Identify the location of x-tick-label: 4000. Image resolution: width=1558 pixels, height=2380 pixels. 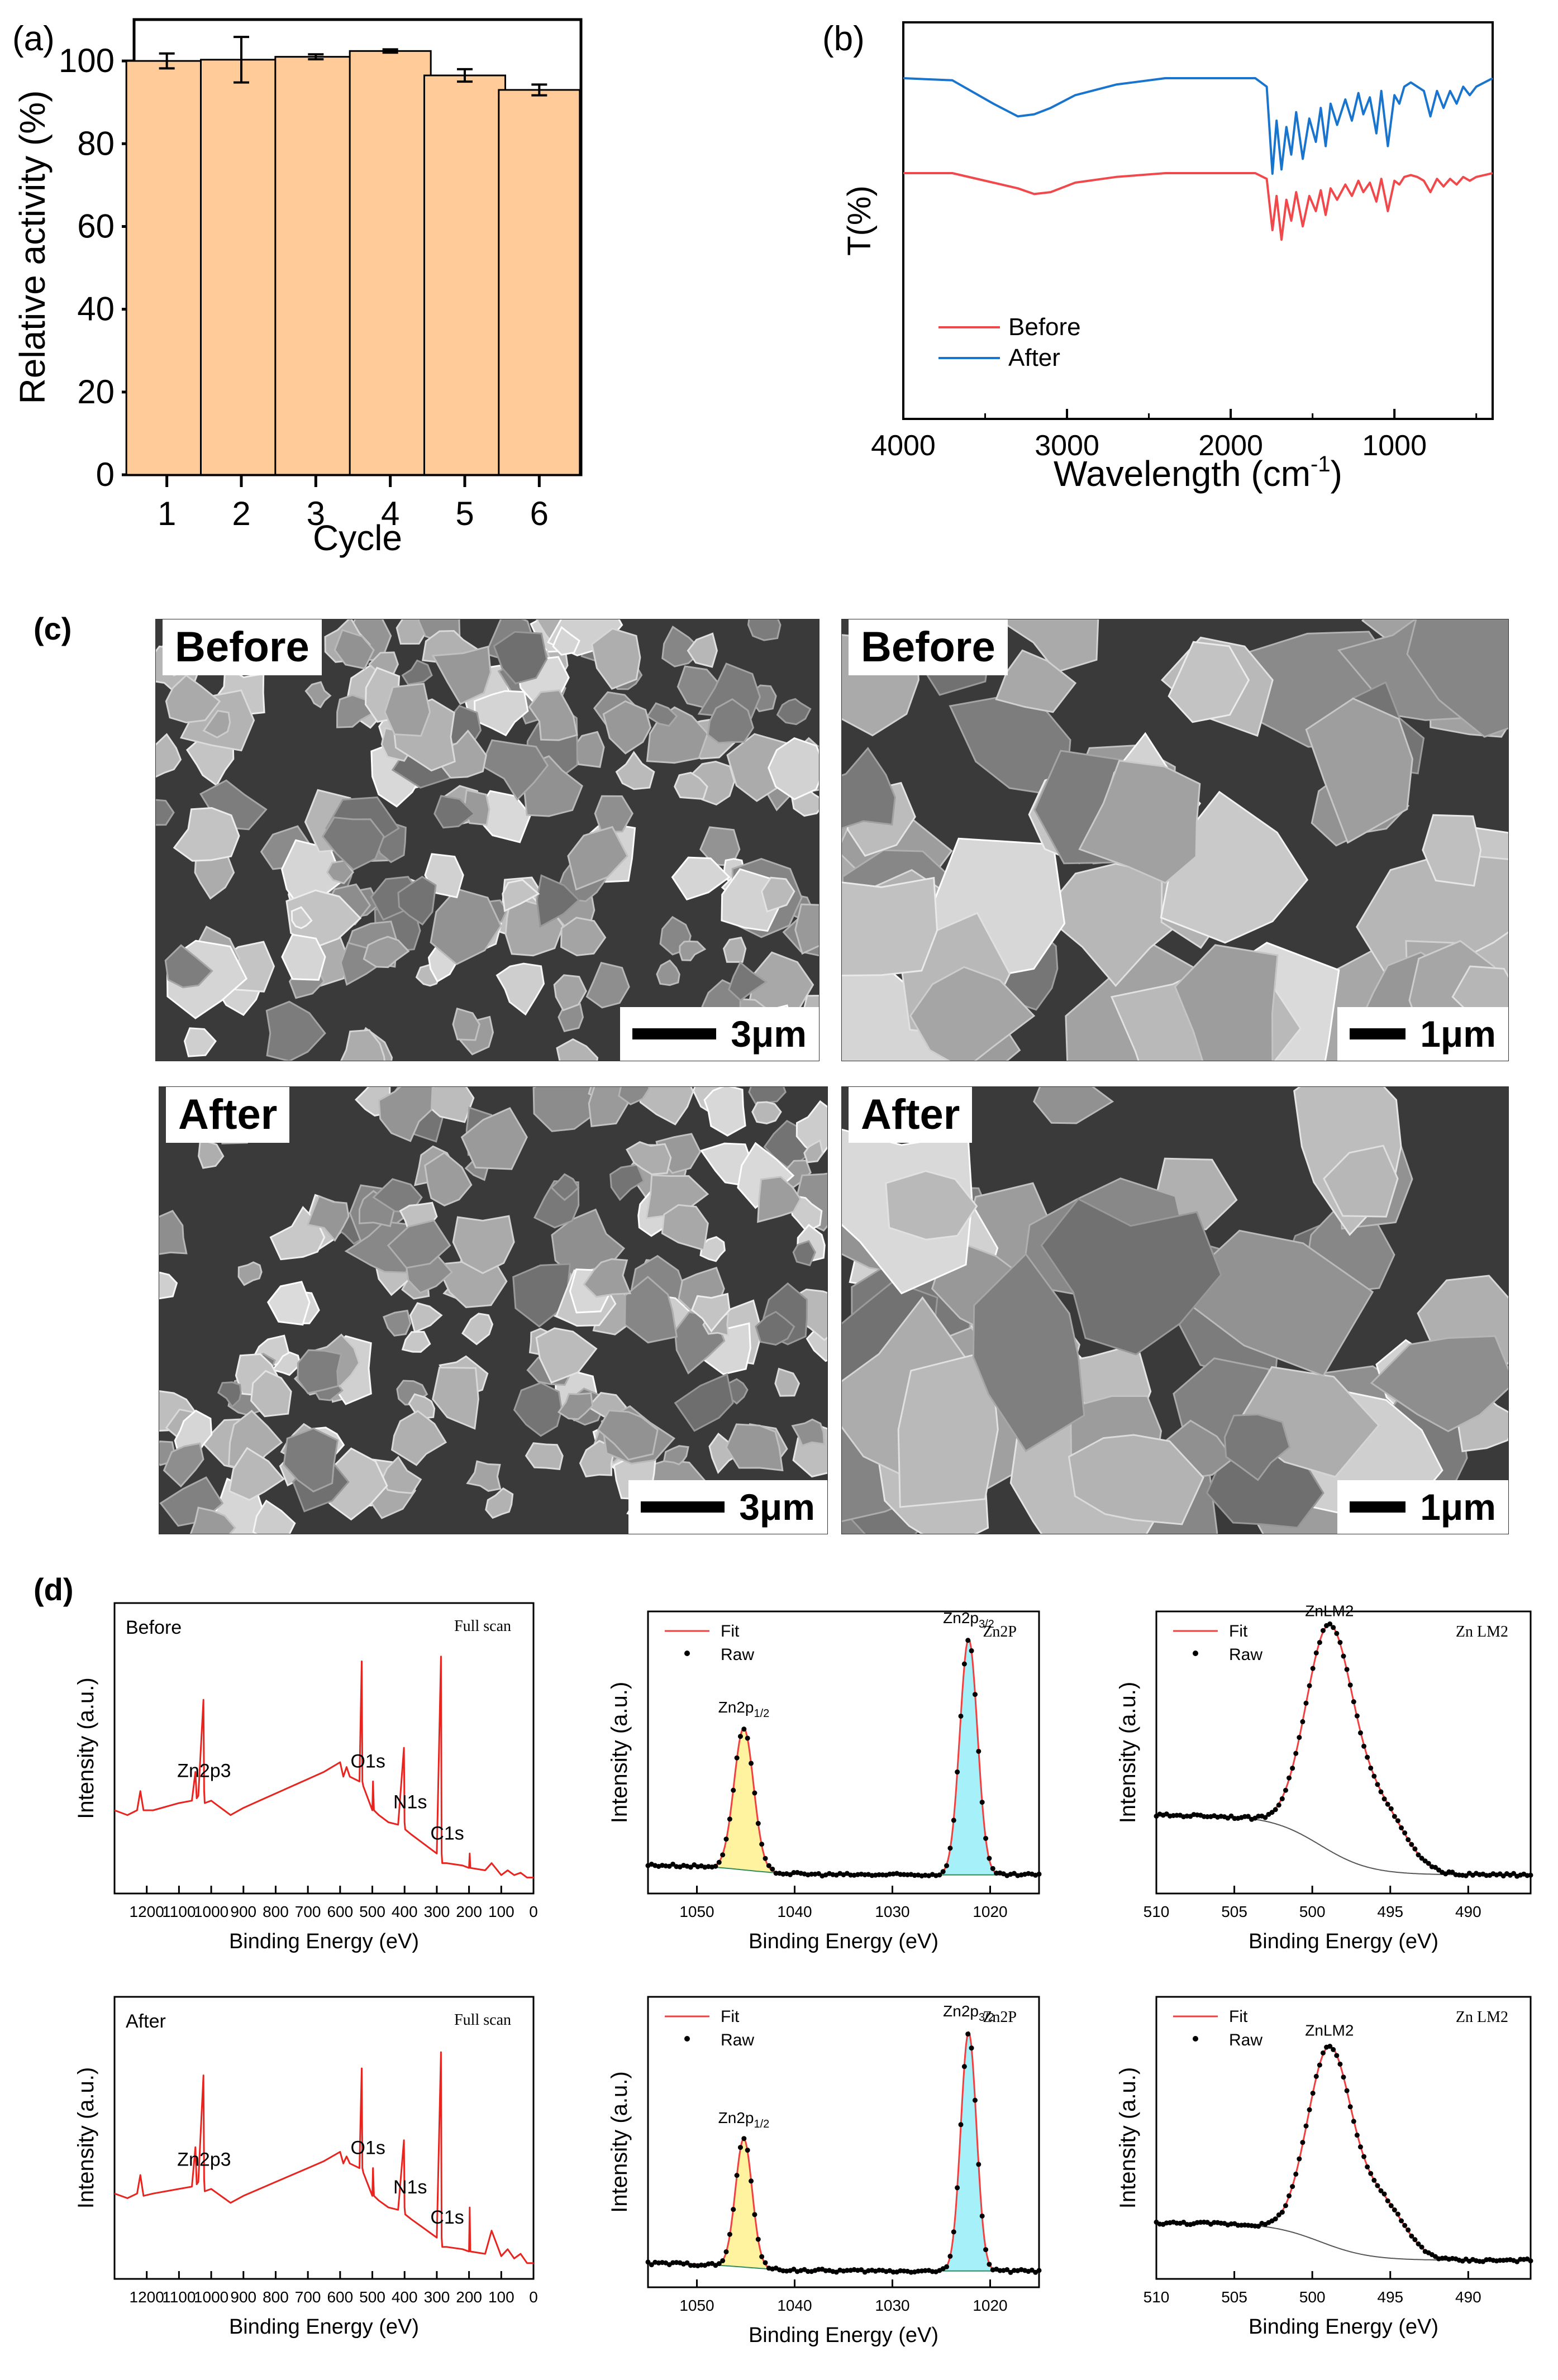
(904, 446).